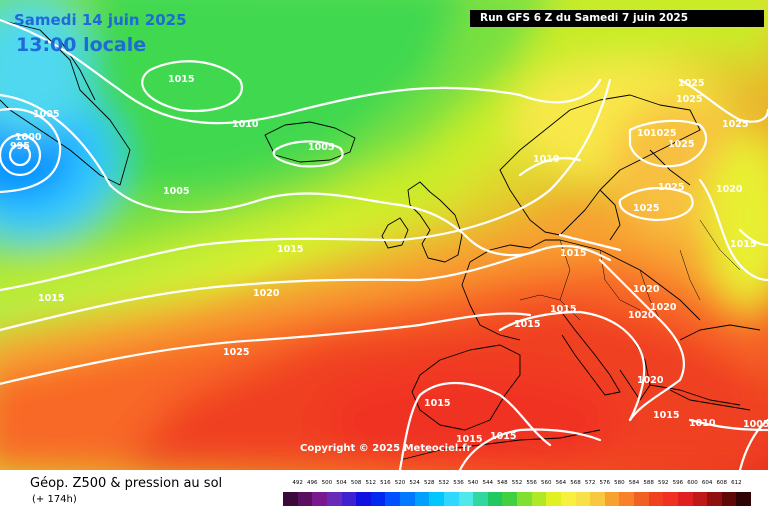 The image size is (768, 512). Describe the element at coordinates (341, 483) in the screenshot. I see `legend-label: 504` at that location.